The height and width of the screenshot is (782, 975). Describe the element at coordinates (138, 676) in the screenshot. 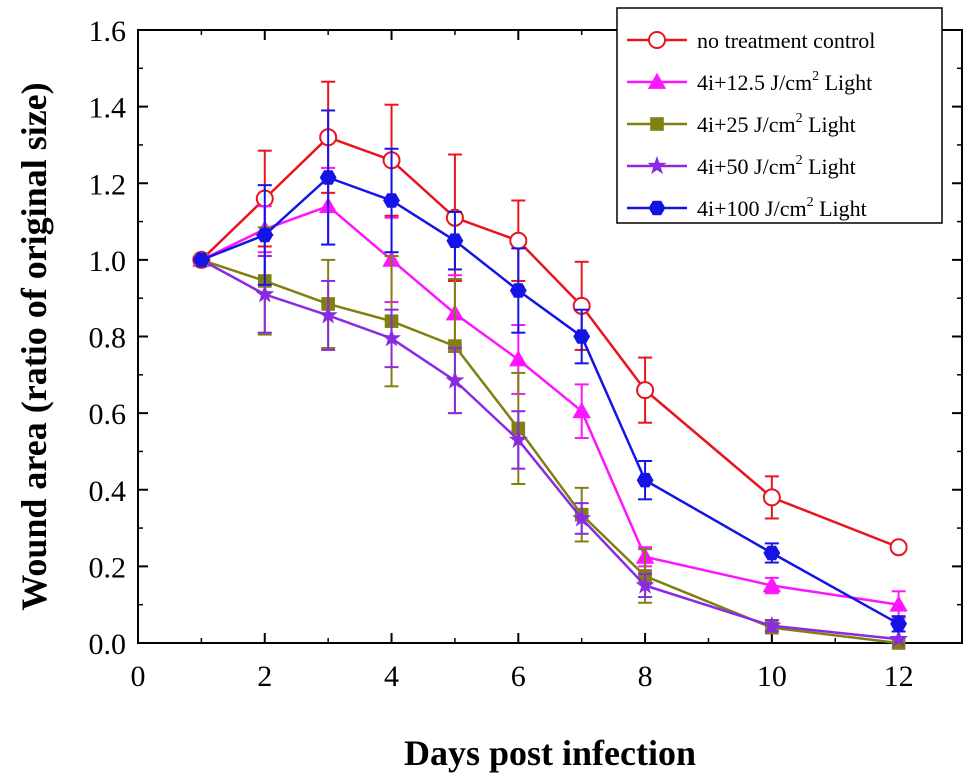

I see `x-tick-label: 0` at that location.